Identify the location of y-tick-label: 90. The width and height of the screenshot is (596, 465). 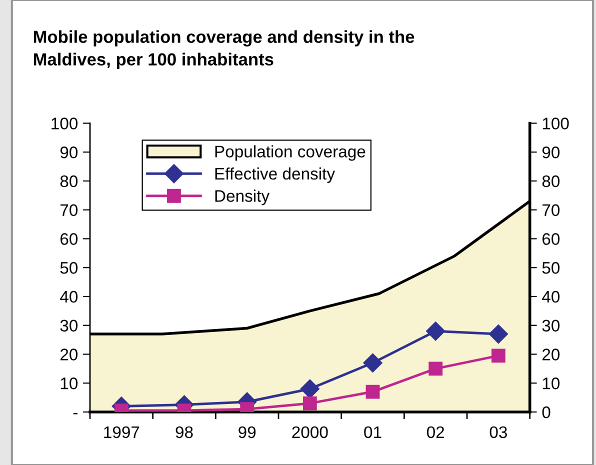
(69, 152).